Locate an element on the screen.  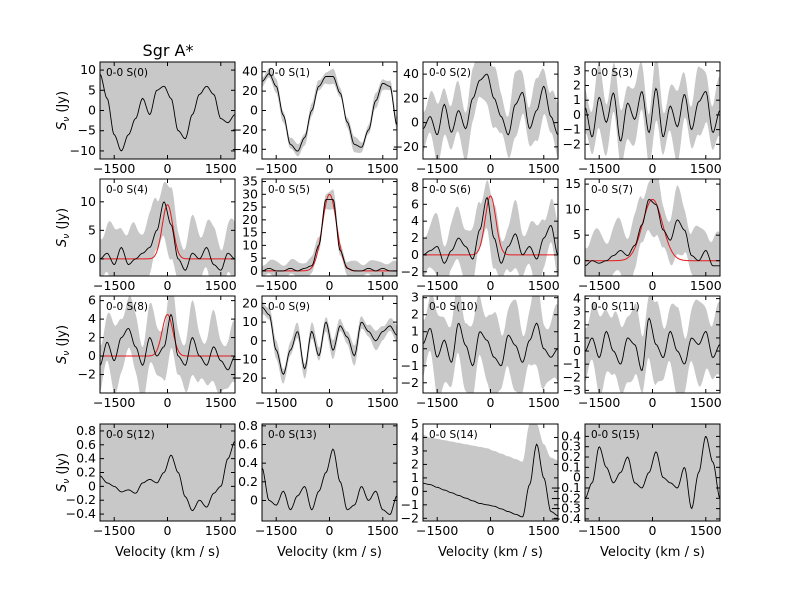
panel-8: 0-0 S(8) −2 0 2 4 6 −1500 0 1500 is located at coordinates (157, 351).